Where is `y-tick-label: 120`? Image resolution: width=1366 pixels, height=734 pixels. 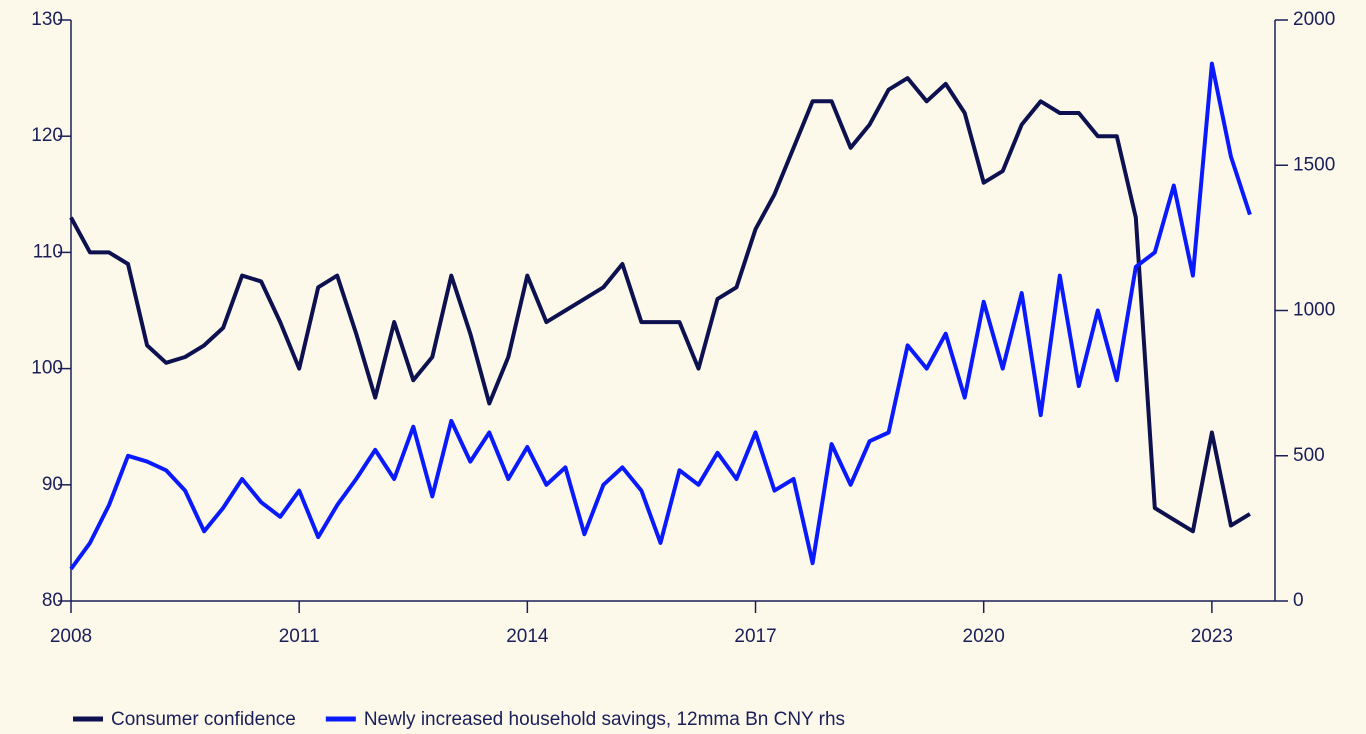 y-tick-label: 120 is located at coordinates (47, 135).